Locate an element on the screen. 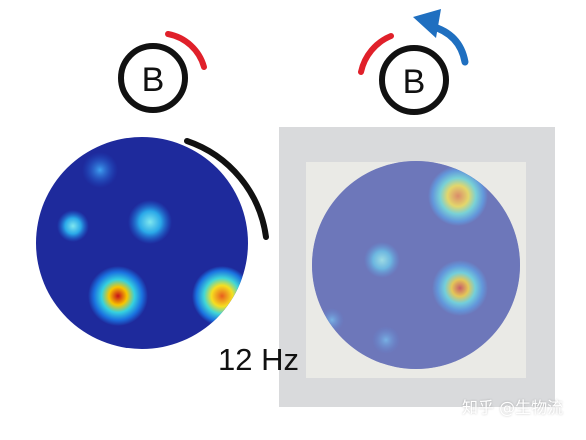 Image resolution: width=586 pixels, height=440 pixels. cue-right-letter: B is located at coordinates (414, 82).